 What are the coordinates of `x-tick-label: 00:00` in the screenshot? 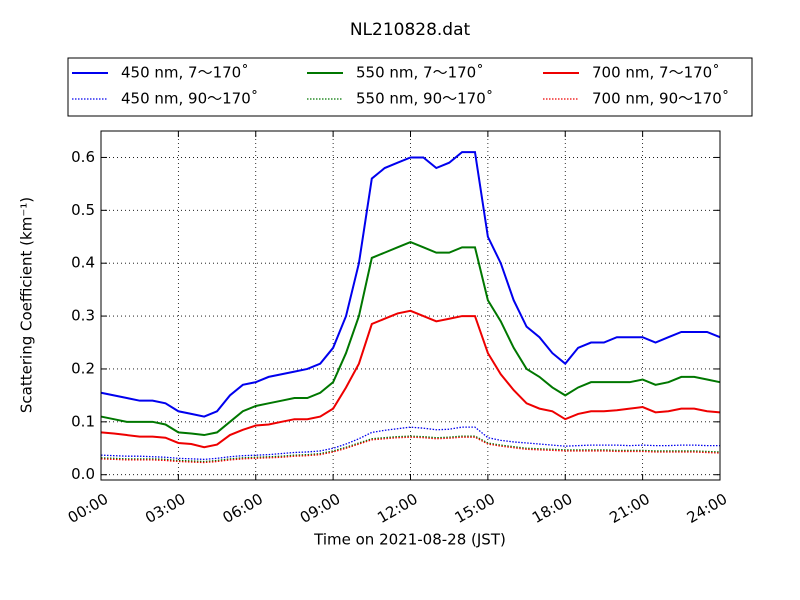 It's located at (88, 508).